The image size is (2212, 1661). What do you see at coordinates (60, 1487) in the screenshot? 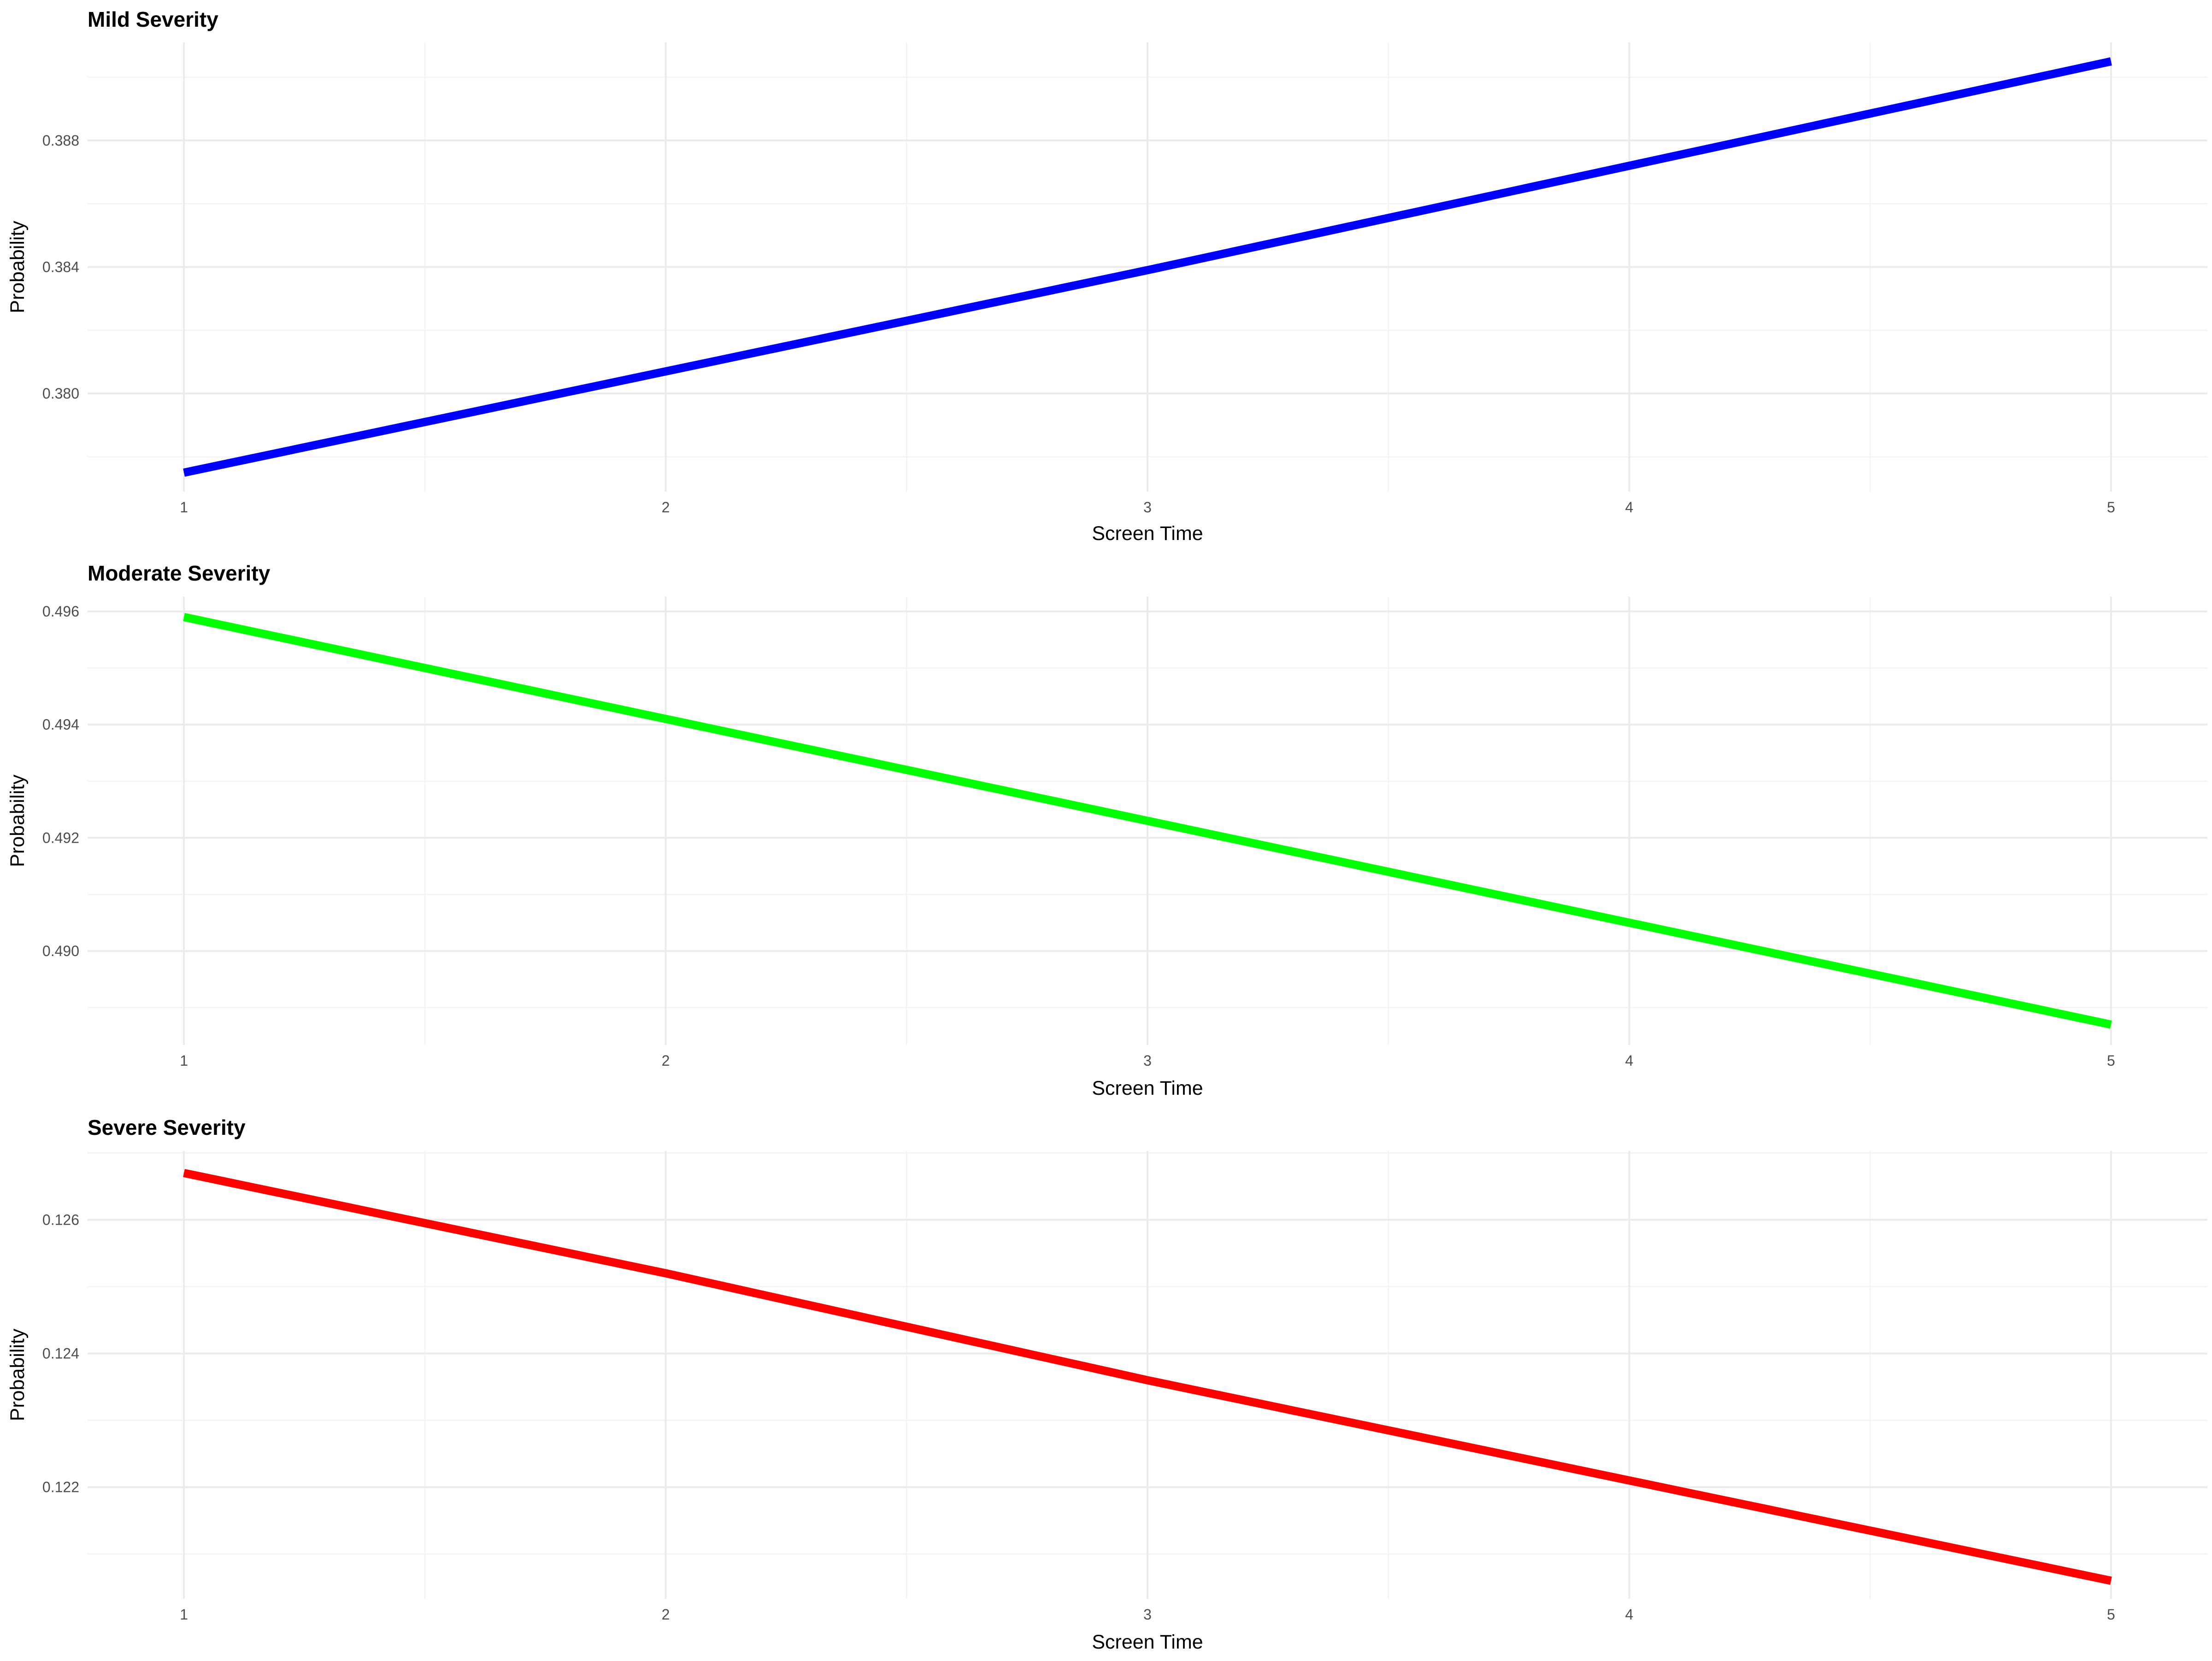
I see `y-tick-label: 0.122` at bounding box center [60, 1487].